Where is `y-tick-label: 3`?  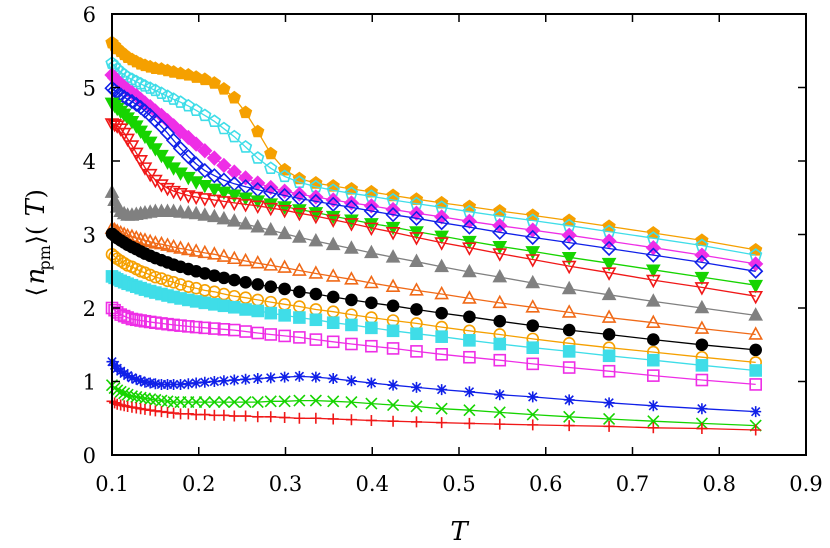 y-tick-label: 3 is located at coordinates (89, 236).